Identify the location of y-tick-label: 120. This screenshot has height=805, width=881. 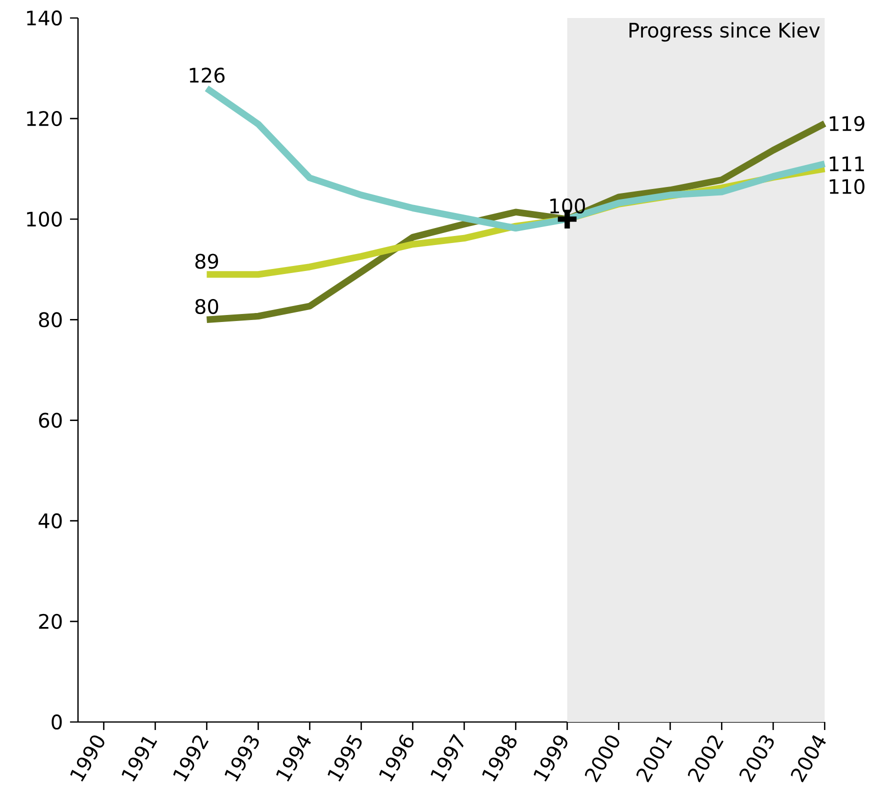
(44, 118).